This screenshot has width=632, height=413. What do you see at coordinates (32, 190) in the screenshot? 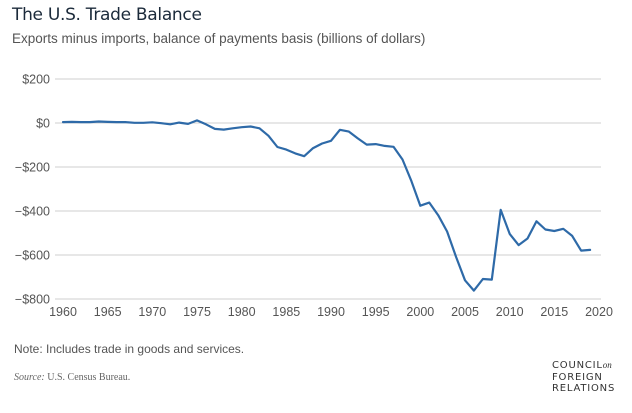
I see `y-axis-ticks: $200 $0 −$200 −$400 −$600 −$800` at bounding box center [32, 190].